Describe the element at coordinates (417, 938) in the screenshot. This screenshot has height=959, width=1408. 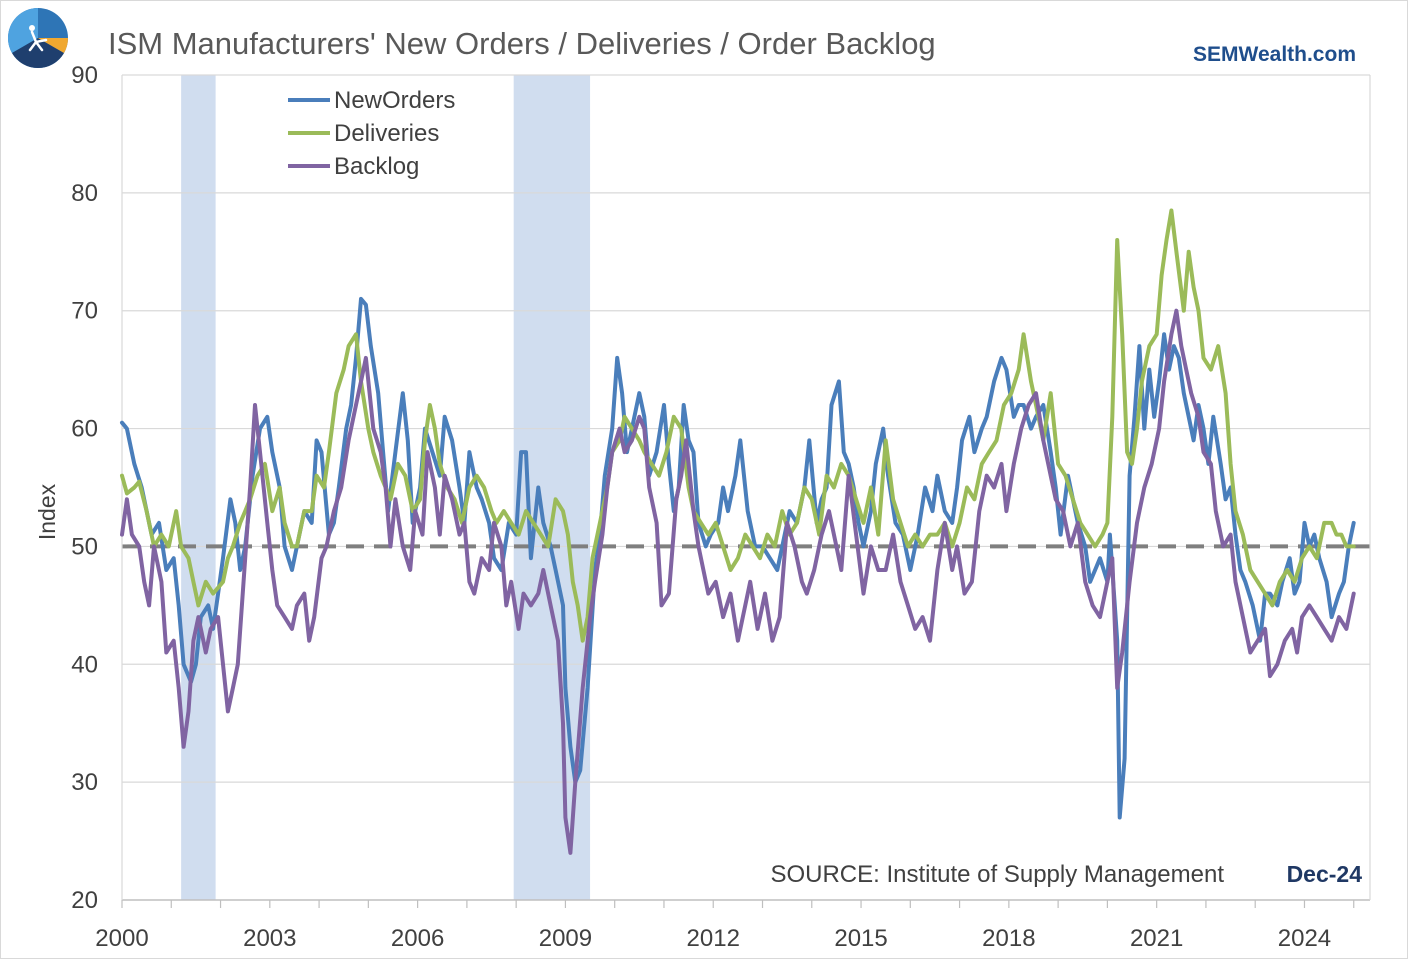
I see `x-tick-label-2006: 2006` at that location.